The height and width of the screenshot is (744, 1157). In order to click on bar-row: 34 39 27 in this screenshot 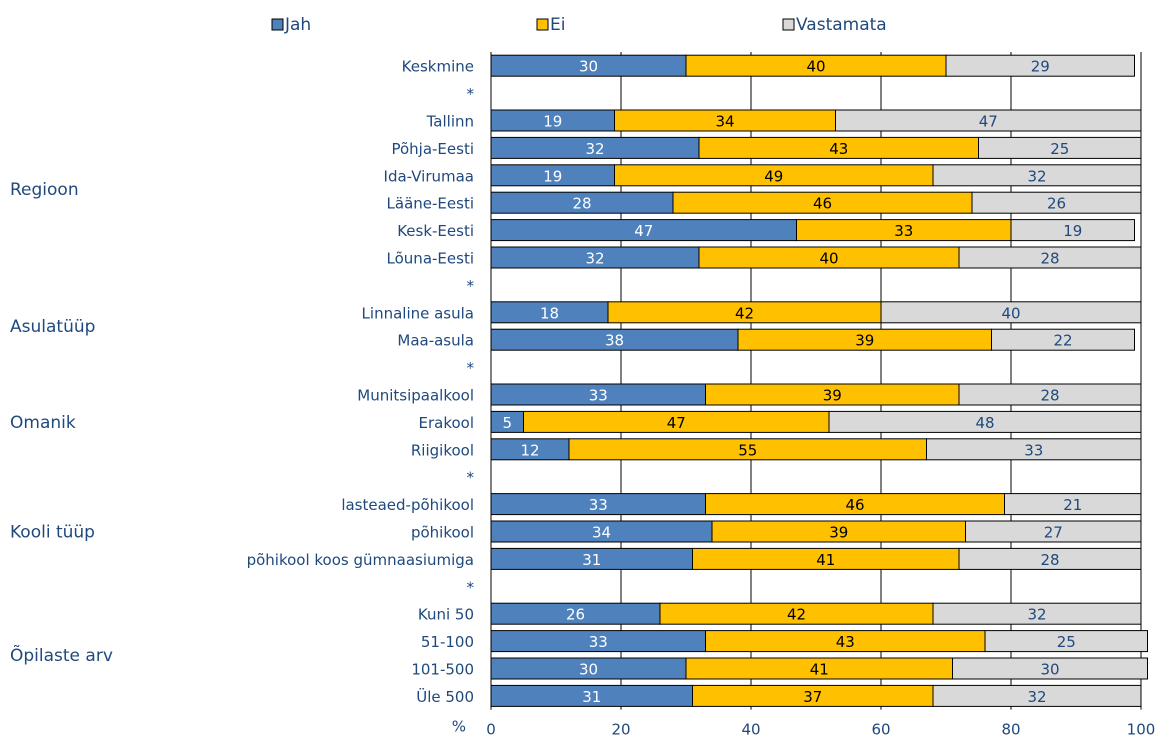, I will do `click(816, 531)`.